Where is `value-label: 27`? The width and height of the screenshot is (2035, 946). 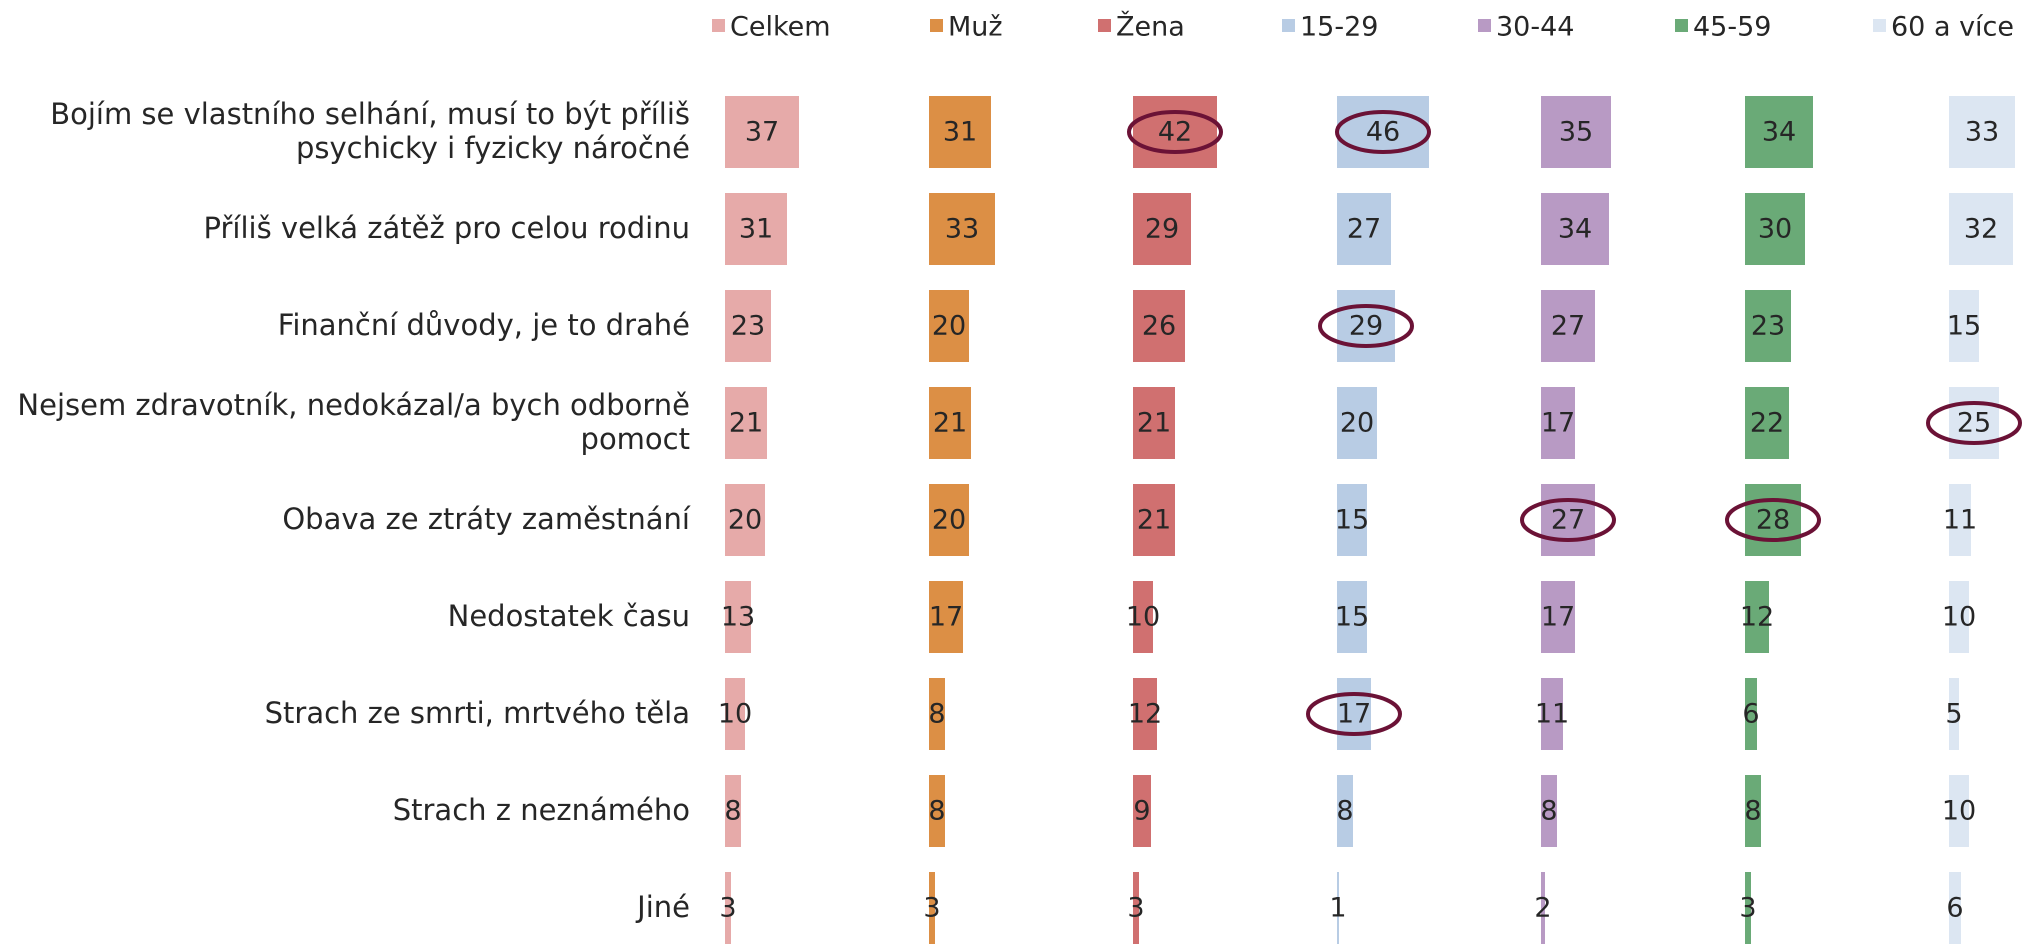 value-label: 27 is located at coordinates (1568, 326).